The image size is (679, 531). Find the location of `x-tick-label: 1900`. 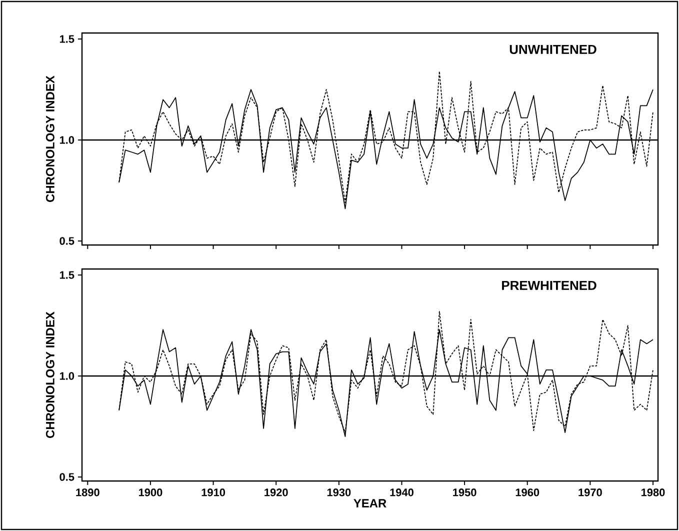

x-tick-label: 1900 is located at coordinates (150, 492).